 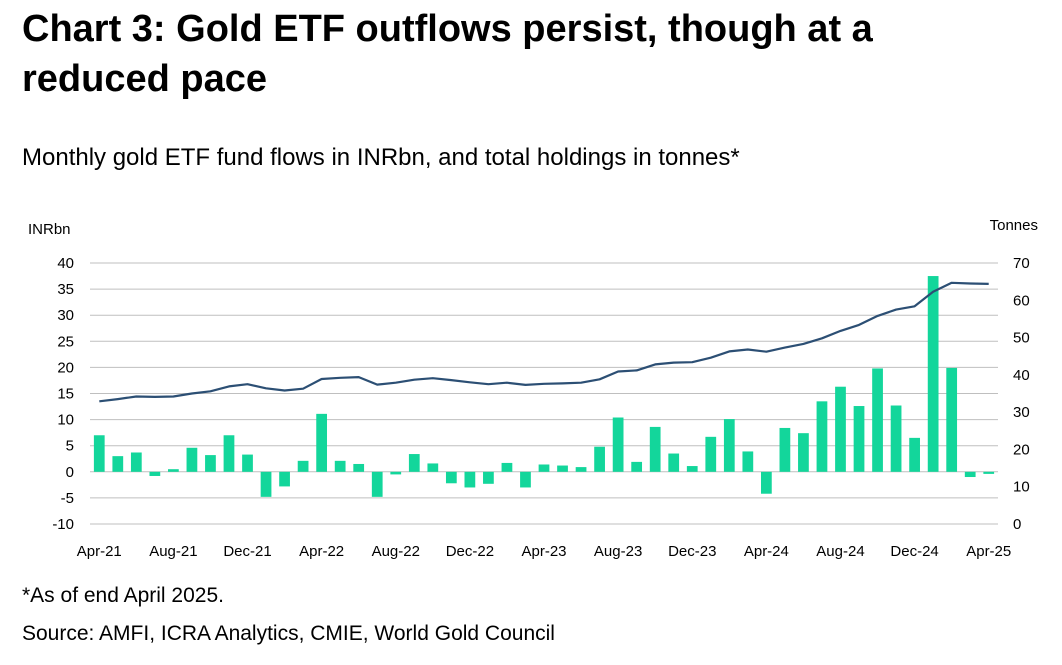 I want to click on left-axis-label: INRbn, so click(x=49, y=229).